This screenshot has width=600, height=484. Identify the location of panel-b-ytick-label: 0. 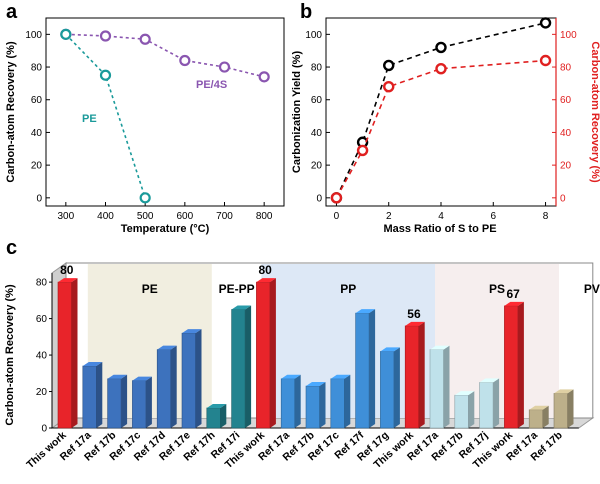
(319, 198).